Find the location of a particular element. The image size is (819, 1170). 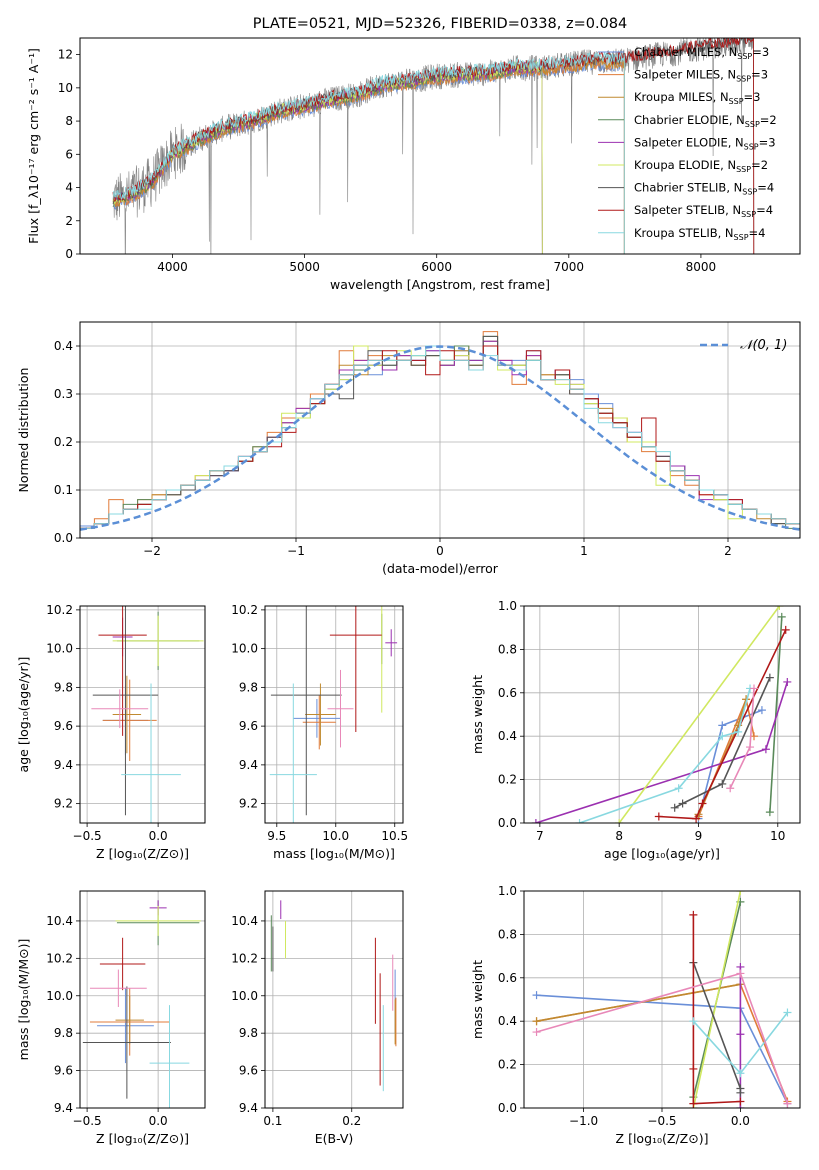

x-tick-label: 8 is located at coordinates (619, 836).